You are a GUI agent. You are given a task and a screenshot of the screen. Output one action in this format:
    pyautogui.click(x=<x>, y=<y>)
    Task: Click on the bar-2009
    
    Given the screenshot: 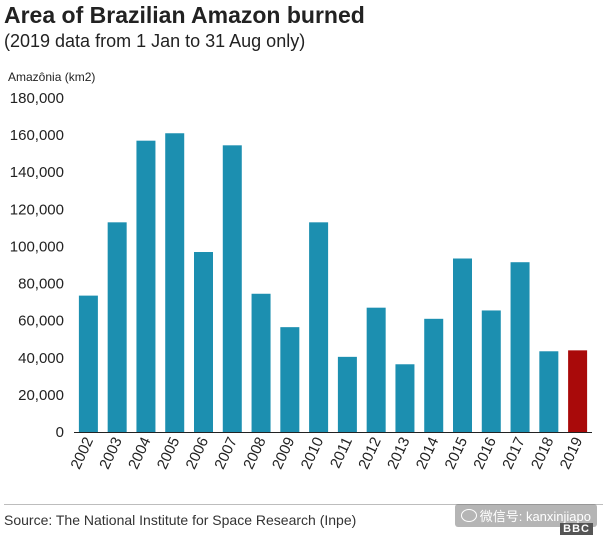 What is the action you would take?
    pyautogui.click(x=290, y=379)
    